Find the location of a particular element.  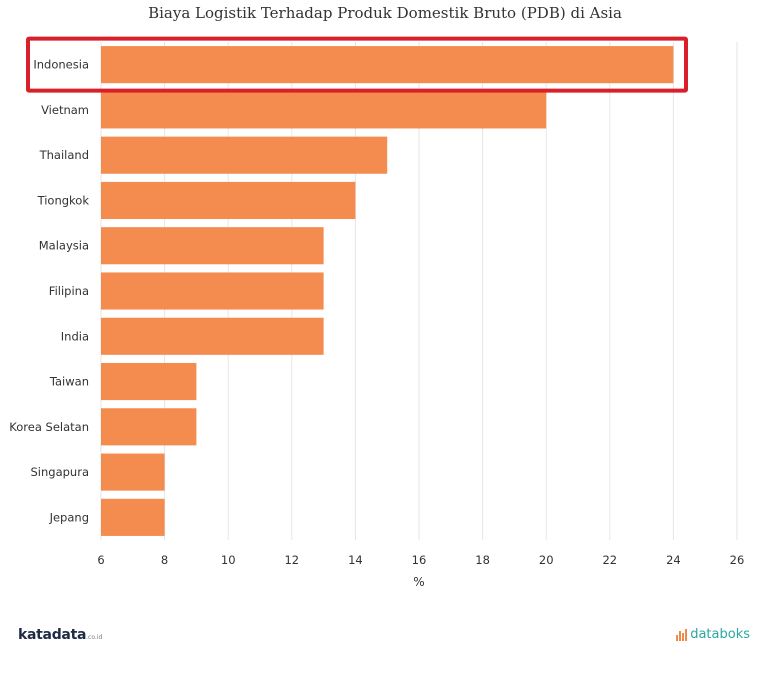

category-label: Filipina is located at coordinates (69, 291).